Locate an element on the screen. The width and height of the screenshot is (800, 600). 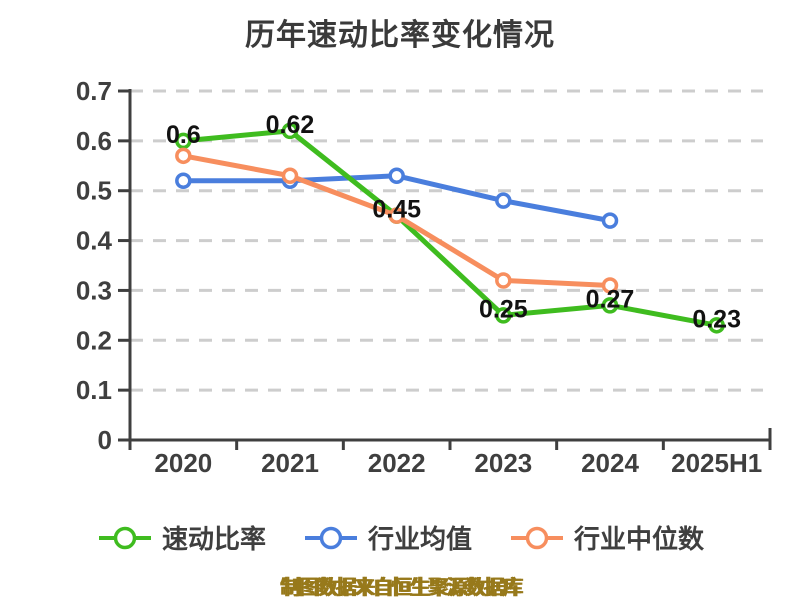
x-axis-label: 2025H1 is located at coordinates (716, 463).